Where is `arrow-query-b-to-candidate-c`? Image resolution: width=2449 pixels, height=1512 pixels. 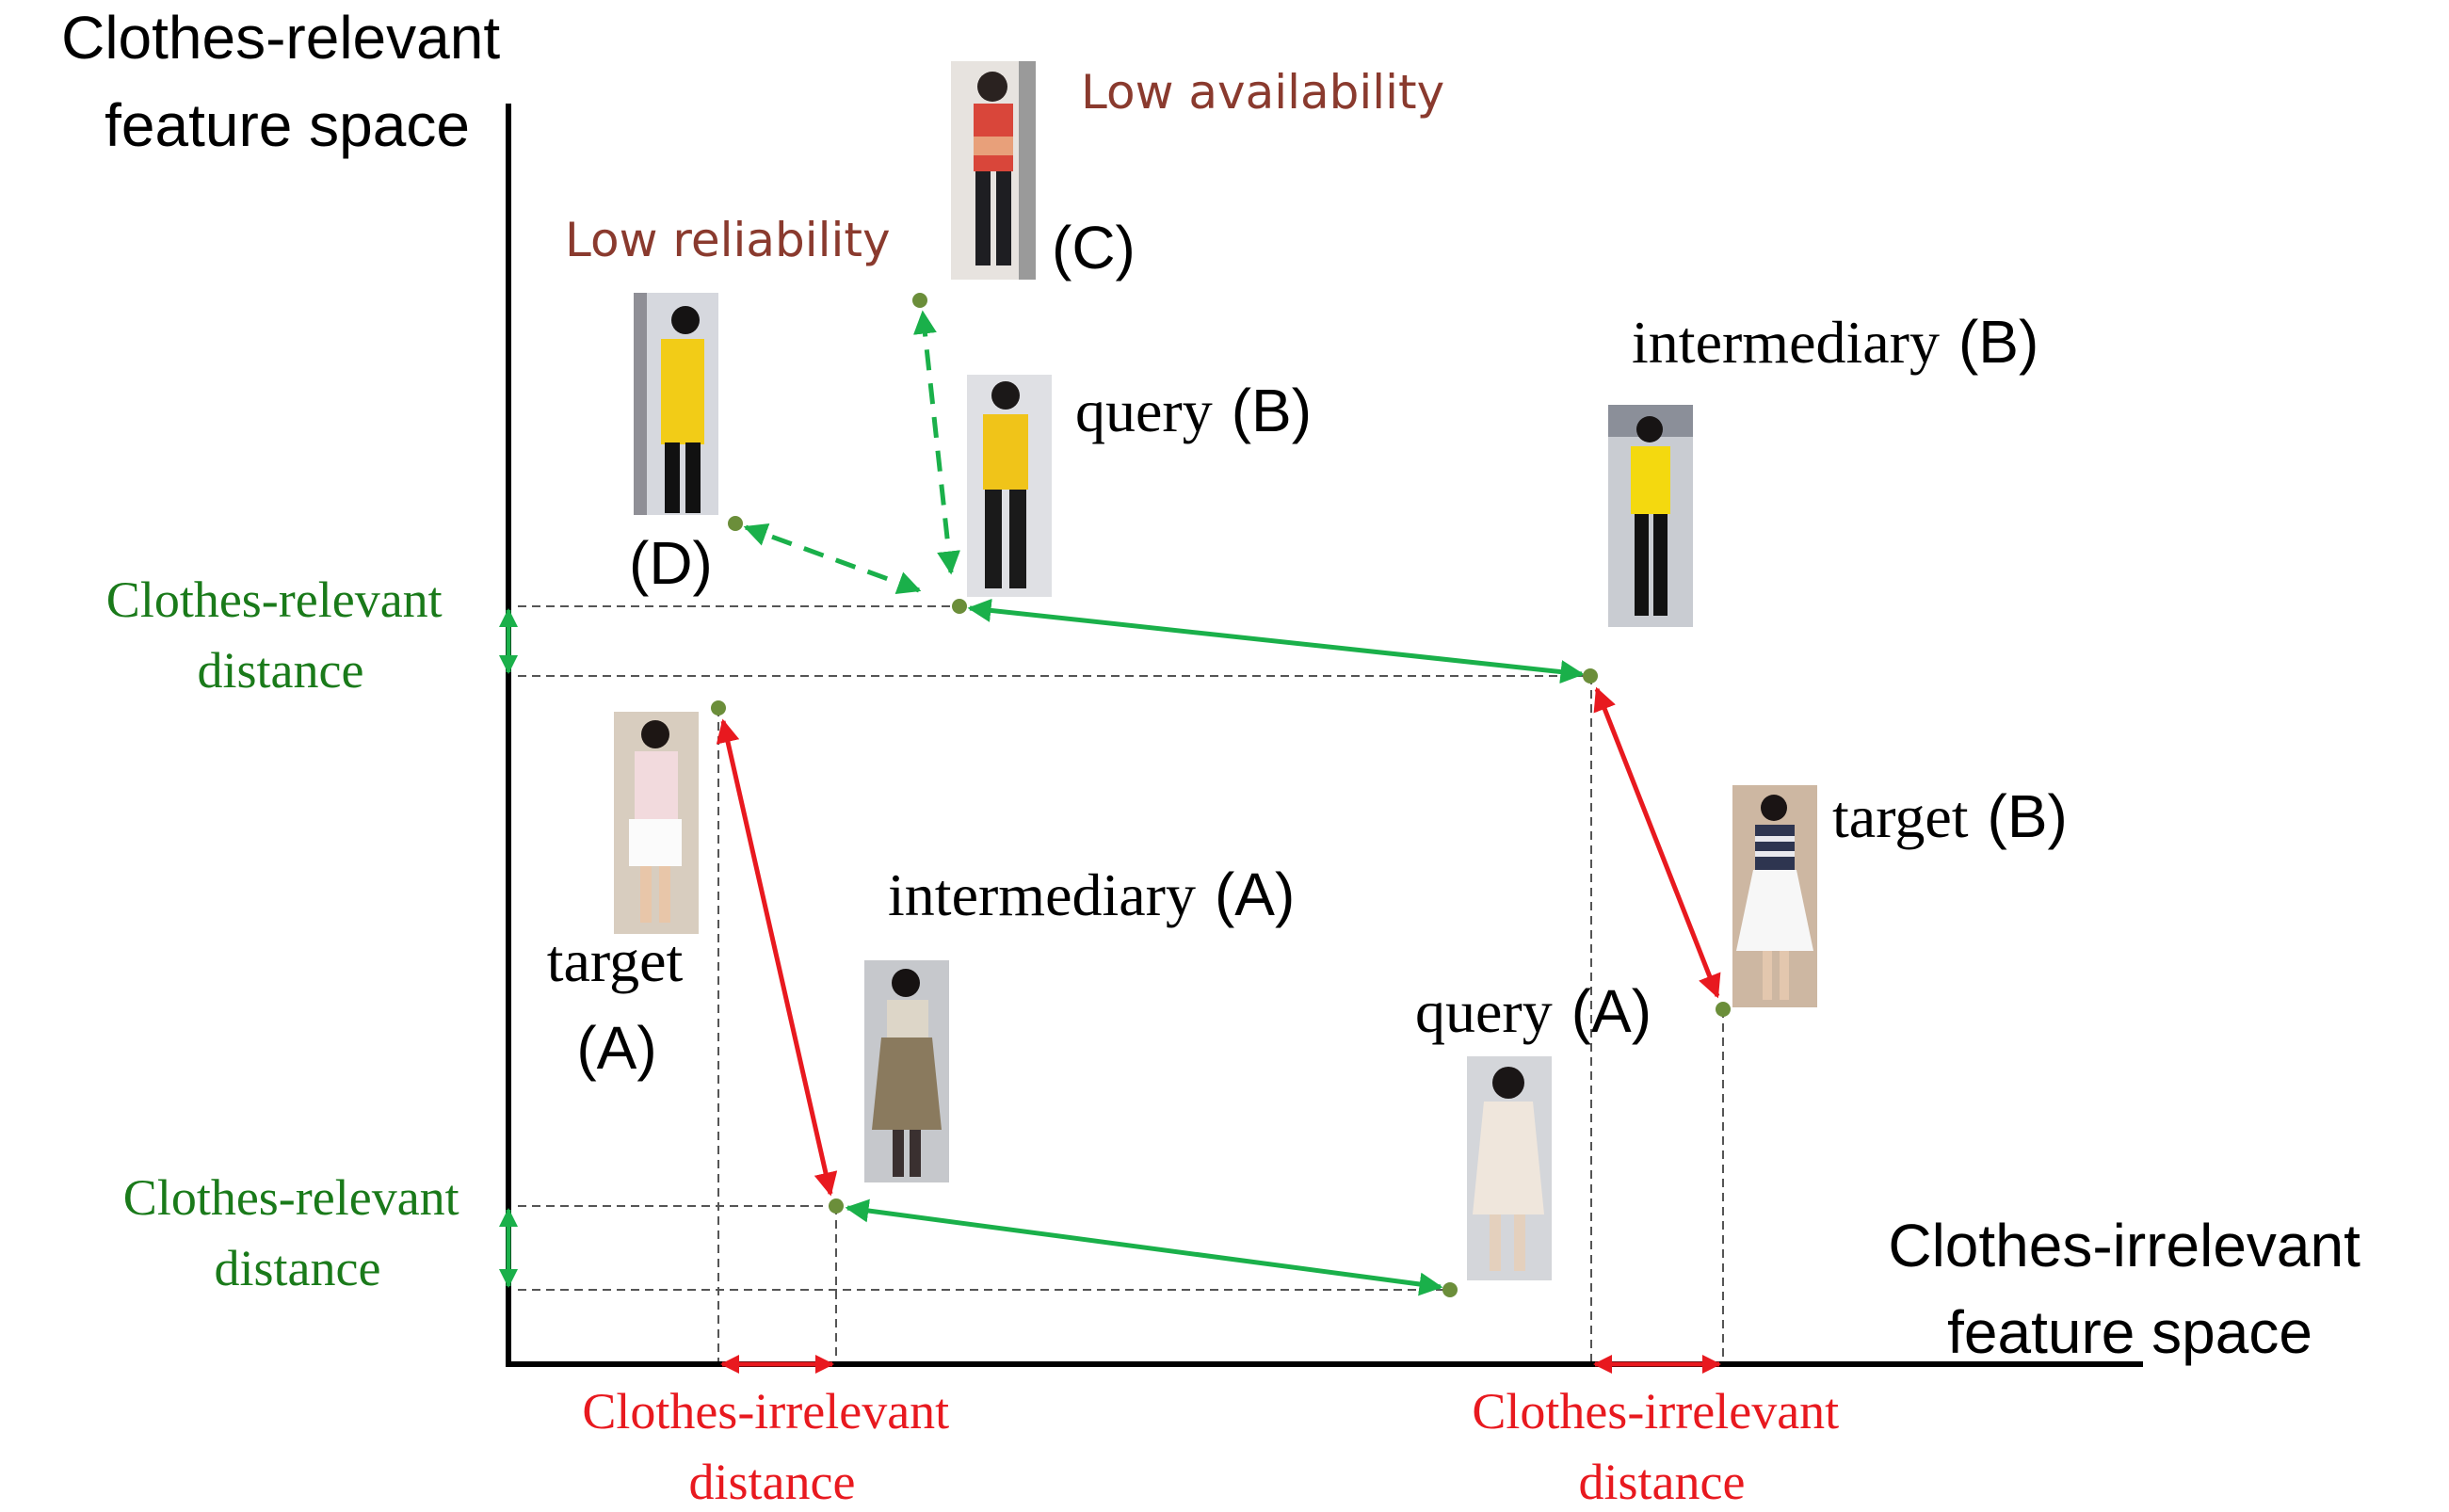
arrow-query-b-to-candidate-c is located at coordinates (937, 442).